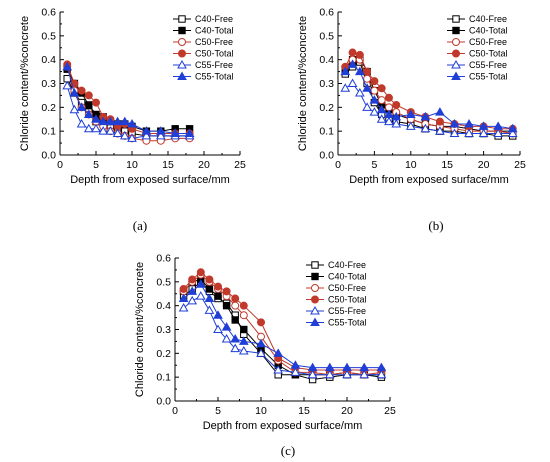 The image size is (550, 462). What do you see at coordinates (89, 105) in the screenshot?
I see `data-point-a-c40-total` at bounding box center [89, 105].